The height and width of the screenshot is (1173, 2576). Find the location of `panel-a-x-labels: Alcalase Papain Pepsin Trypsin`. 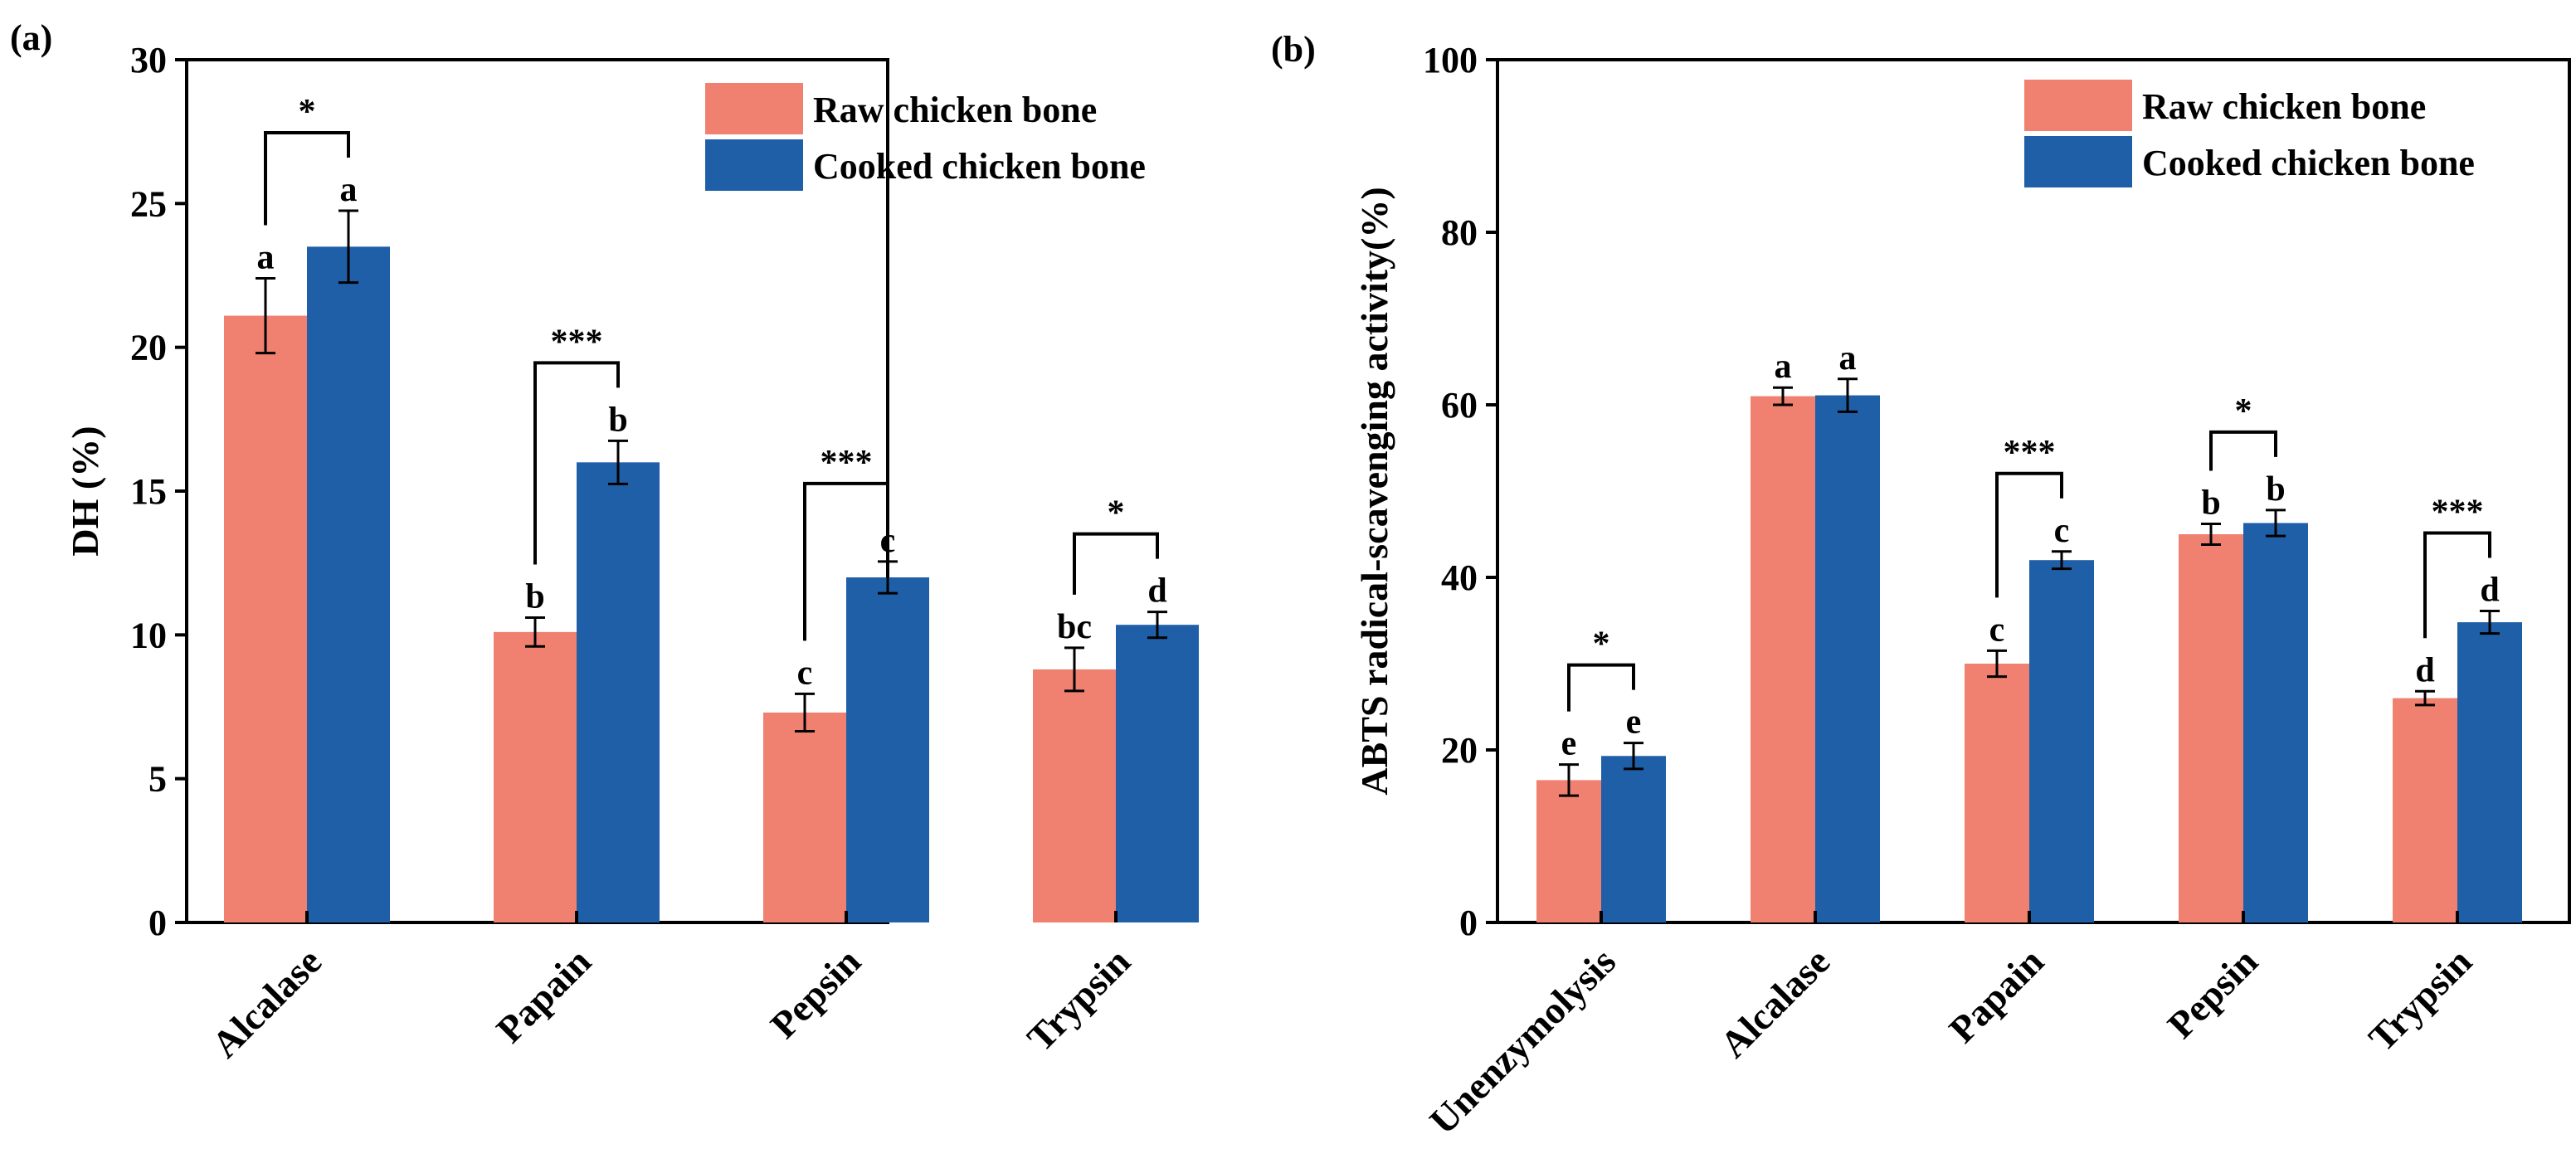

panel-a-x-labels: Alcalase Papain Pepsin Trypsin is located at coordinates (670, 988).